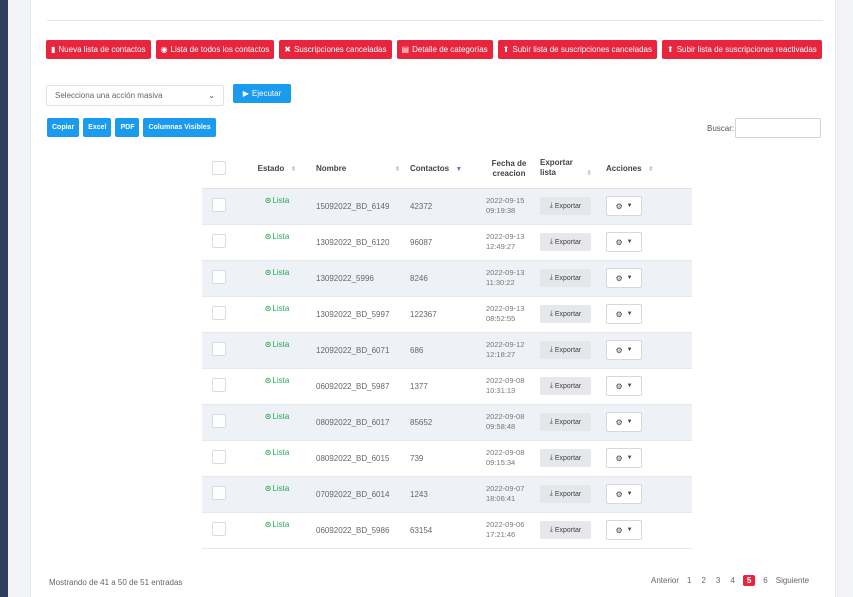 This screenshot has width=853, height=597. What do you see at coordinates (277, 169) in the screenshot?
I see `header-estado: Estado ⬍` at bounding box center [277, 169].